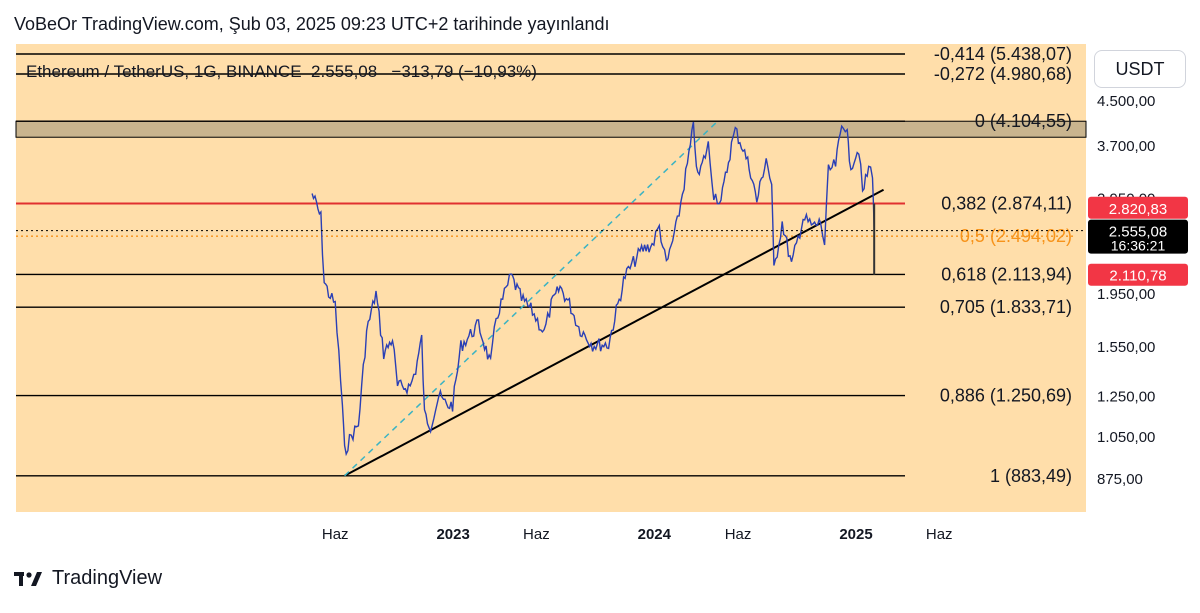 This screenshot has width=1200, height=613. I want to click on fib-label: 0 (4.104,55), so click(1023, 121).